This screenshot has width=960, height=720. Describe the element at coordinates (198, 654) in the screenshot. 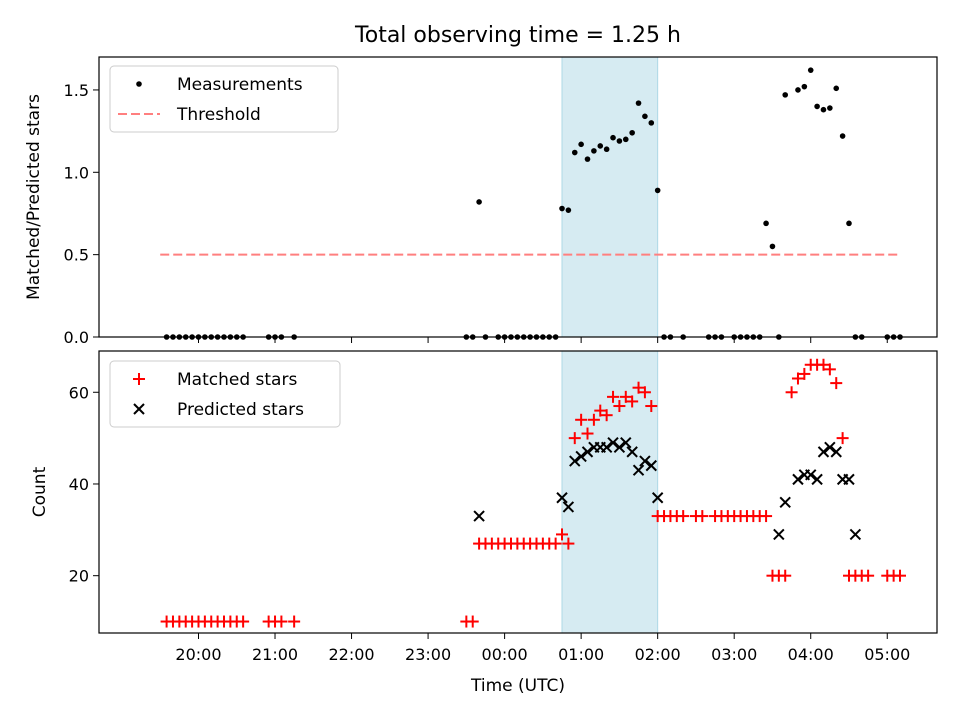

I see `x-tick-label: 20:00` at that location.